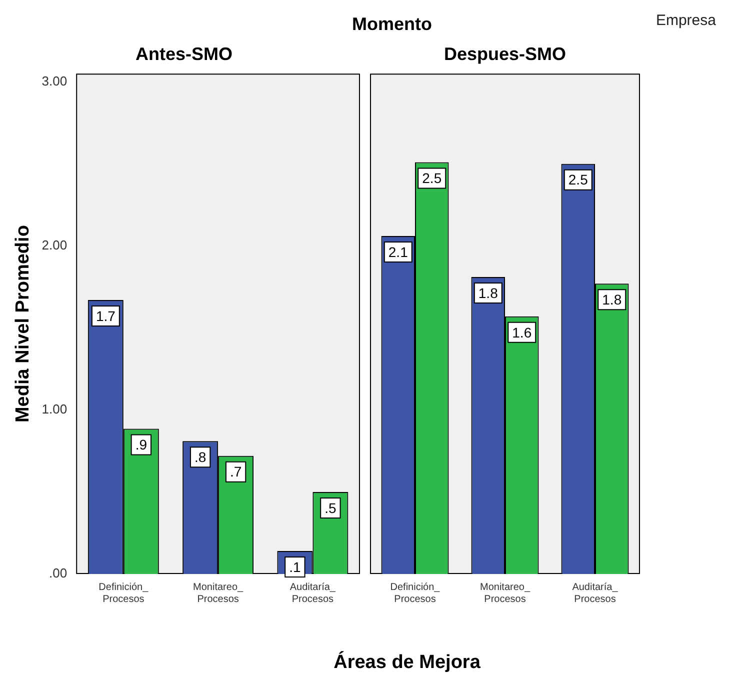 This screenshot has width=744, height=682. Describe the element at coordinates (398, 252) in the screenshot. I see `data-label: 2.1` at that location.